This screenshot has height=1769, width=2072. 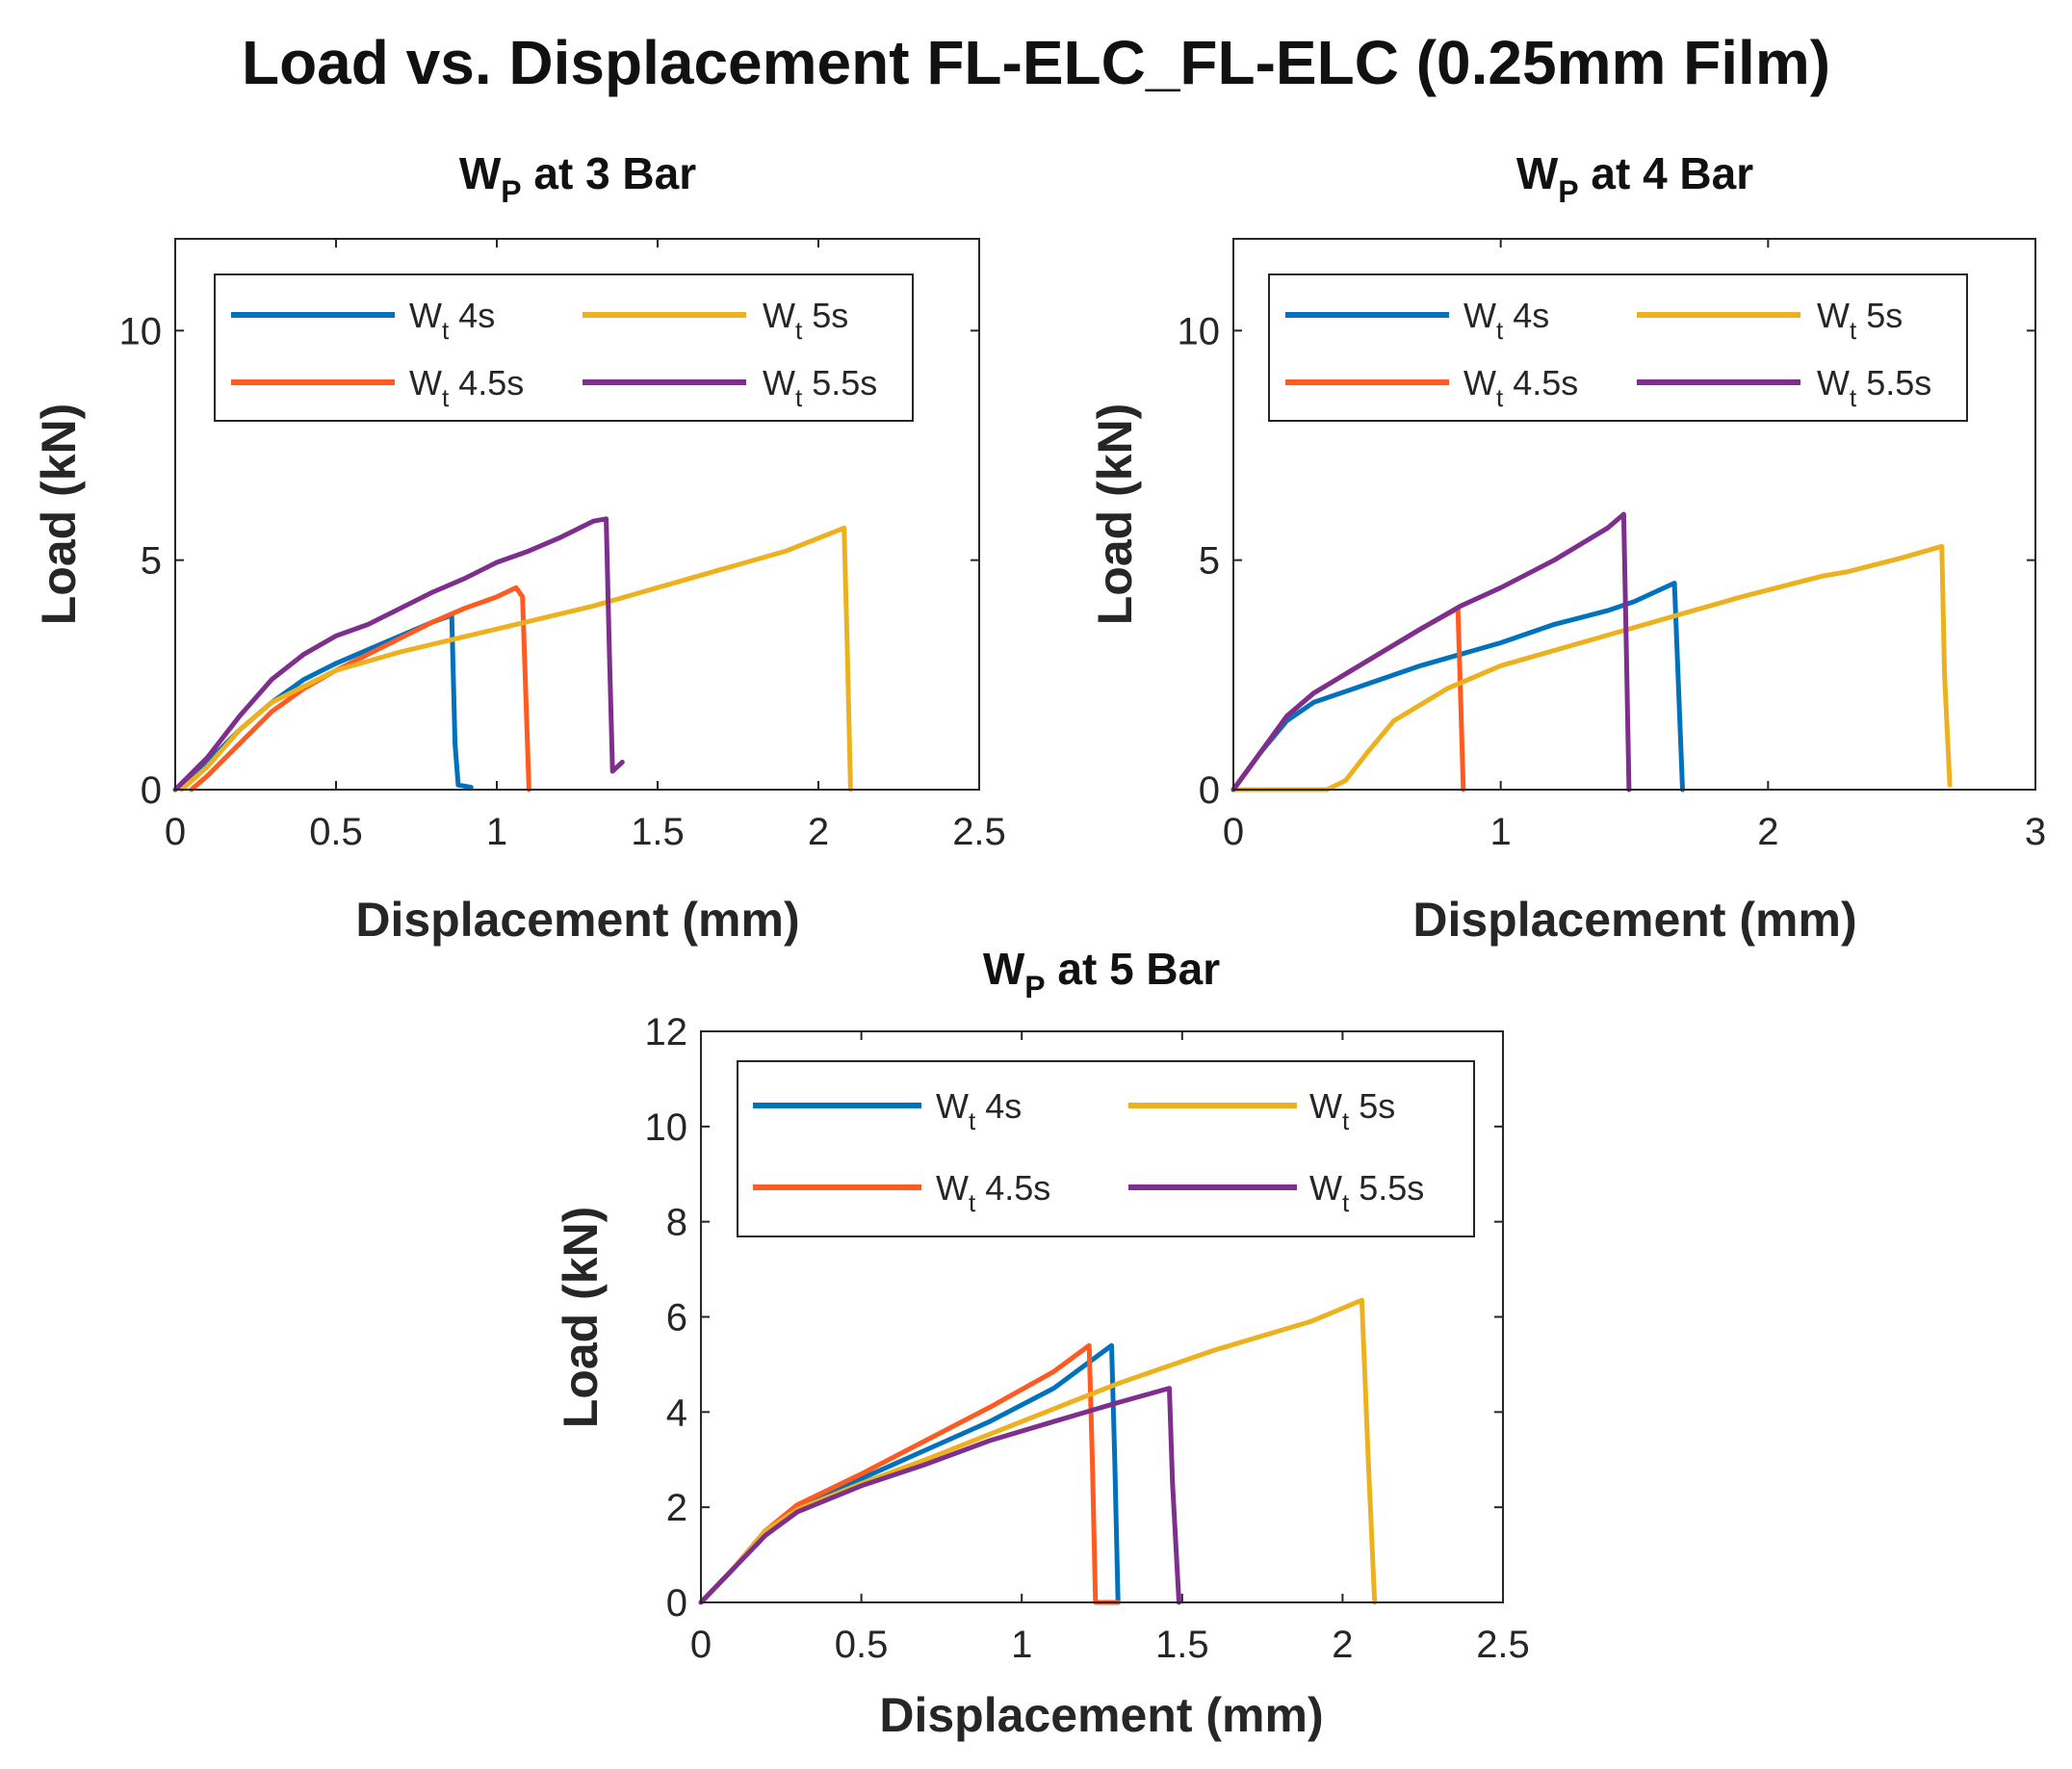 What do you see at coordinates (676, 1223) in the screenshot?
I see `y-tick-label: 8` at bounding box center [676, 1223].